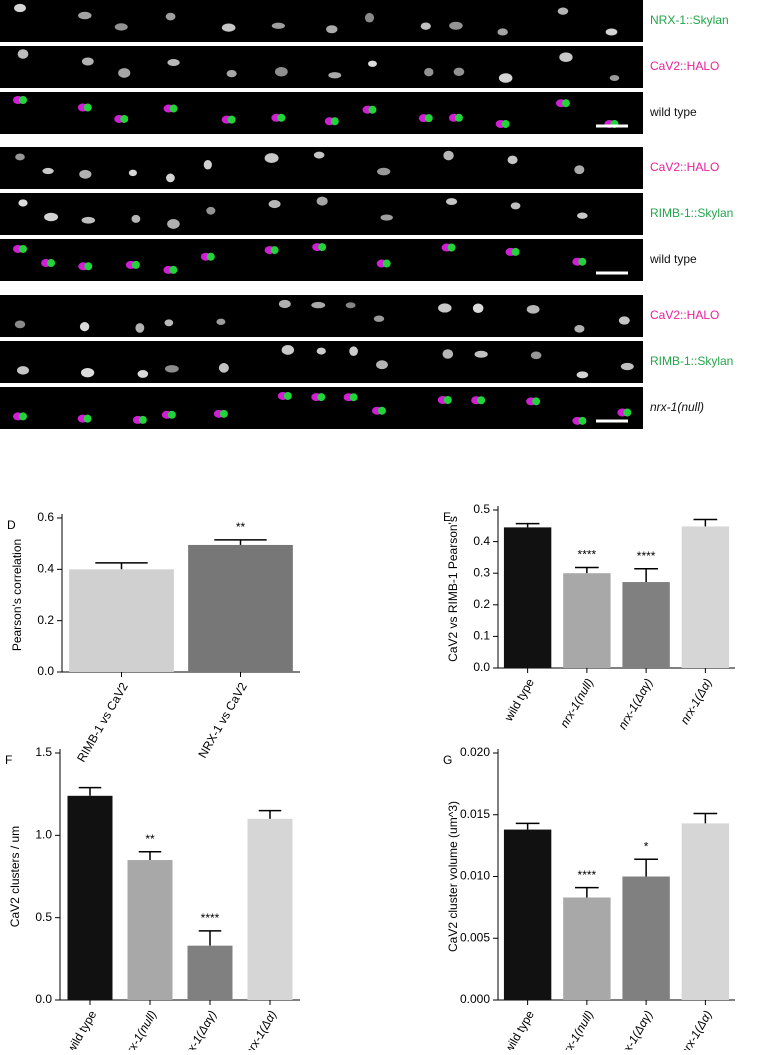  I want to click on y-tick-label: 0.5, so click(43, 917).